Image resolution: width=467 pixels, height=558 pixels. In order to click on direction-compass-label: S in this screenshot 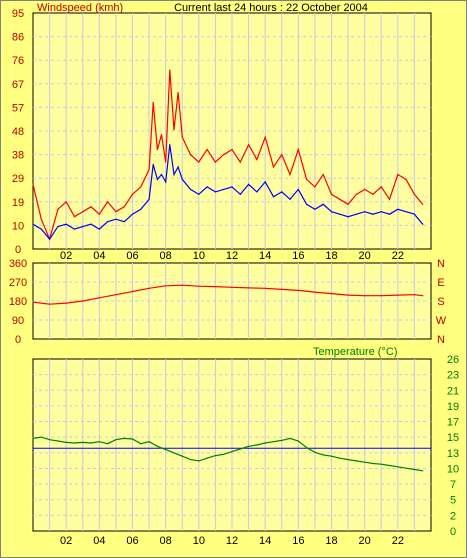, I will do `click(440, 302)`.